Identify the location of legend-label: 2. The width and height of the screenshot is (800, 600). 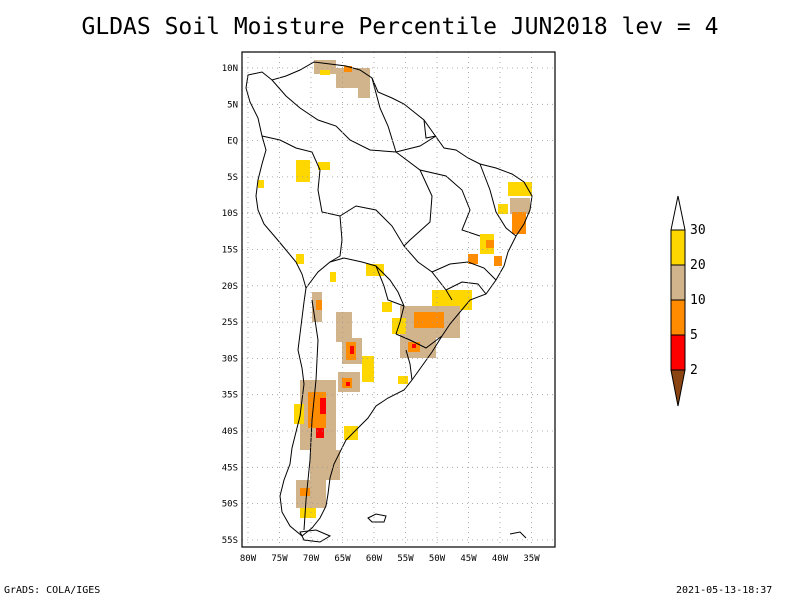
(694, 370).